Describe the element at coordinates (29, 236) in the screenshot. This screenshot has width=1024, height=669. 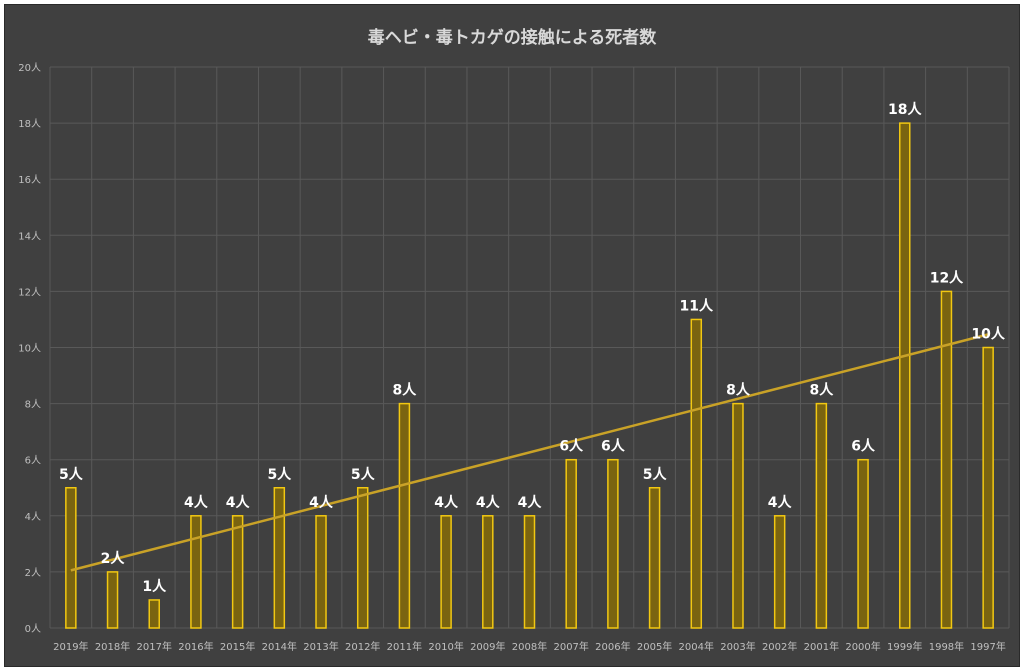
I see `y-tick-label: 14人` at that location.